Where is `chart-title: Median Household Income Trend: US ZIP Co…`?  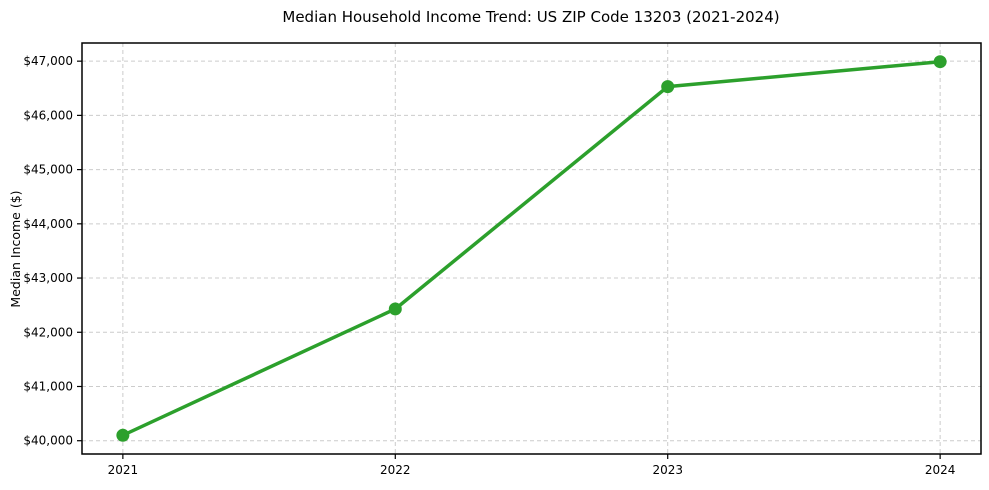 chart-title: Median Household Income Trend: US ZIP Co… is located at coordinates (530, 17).